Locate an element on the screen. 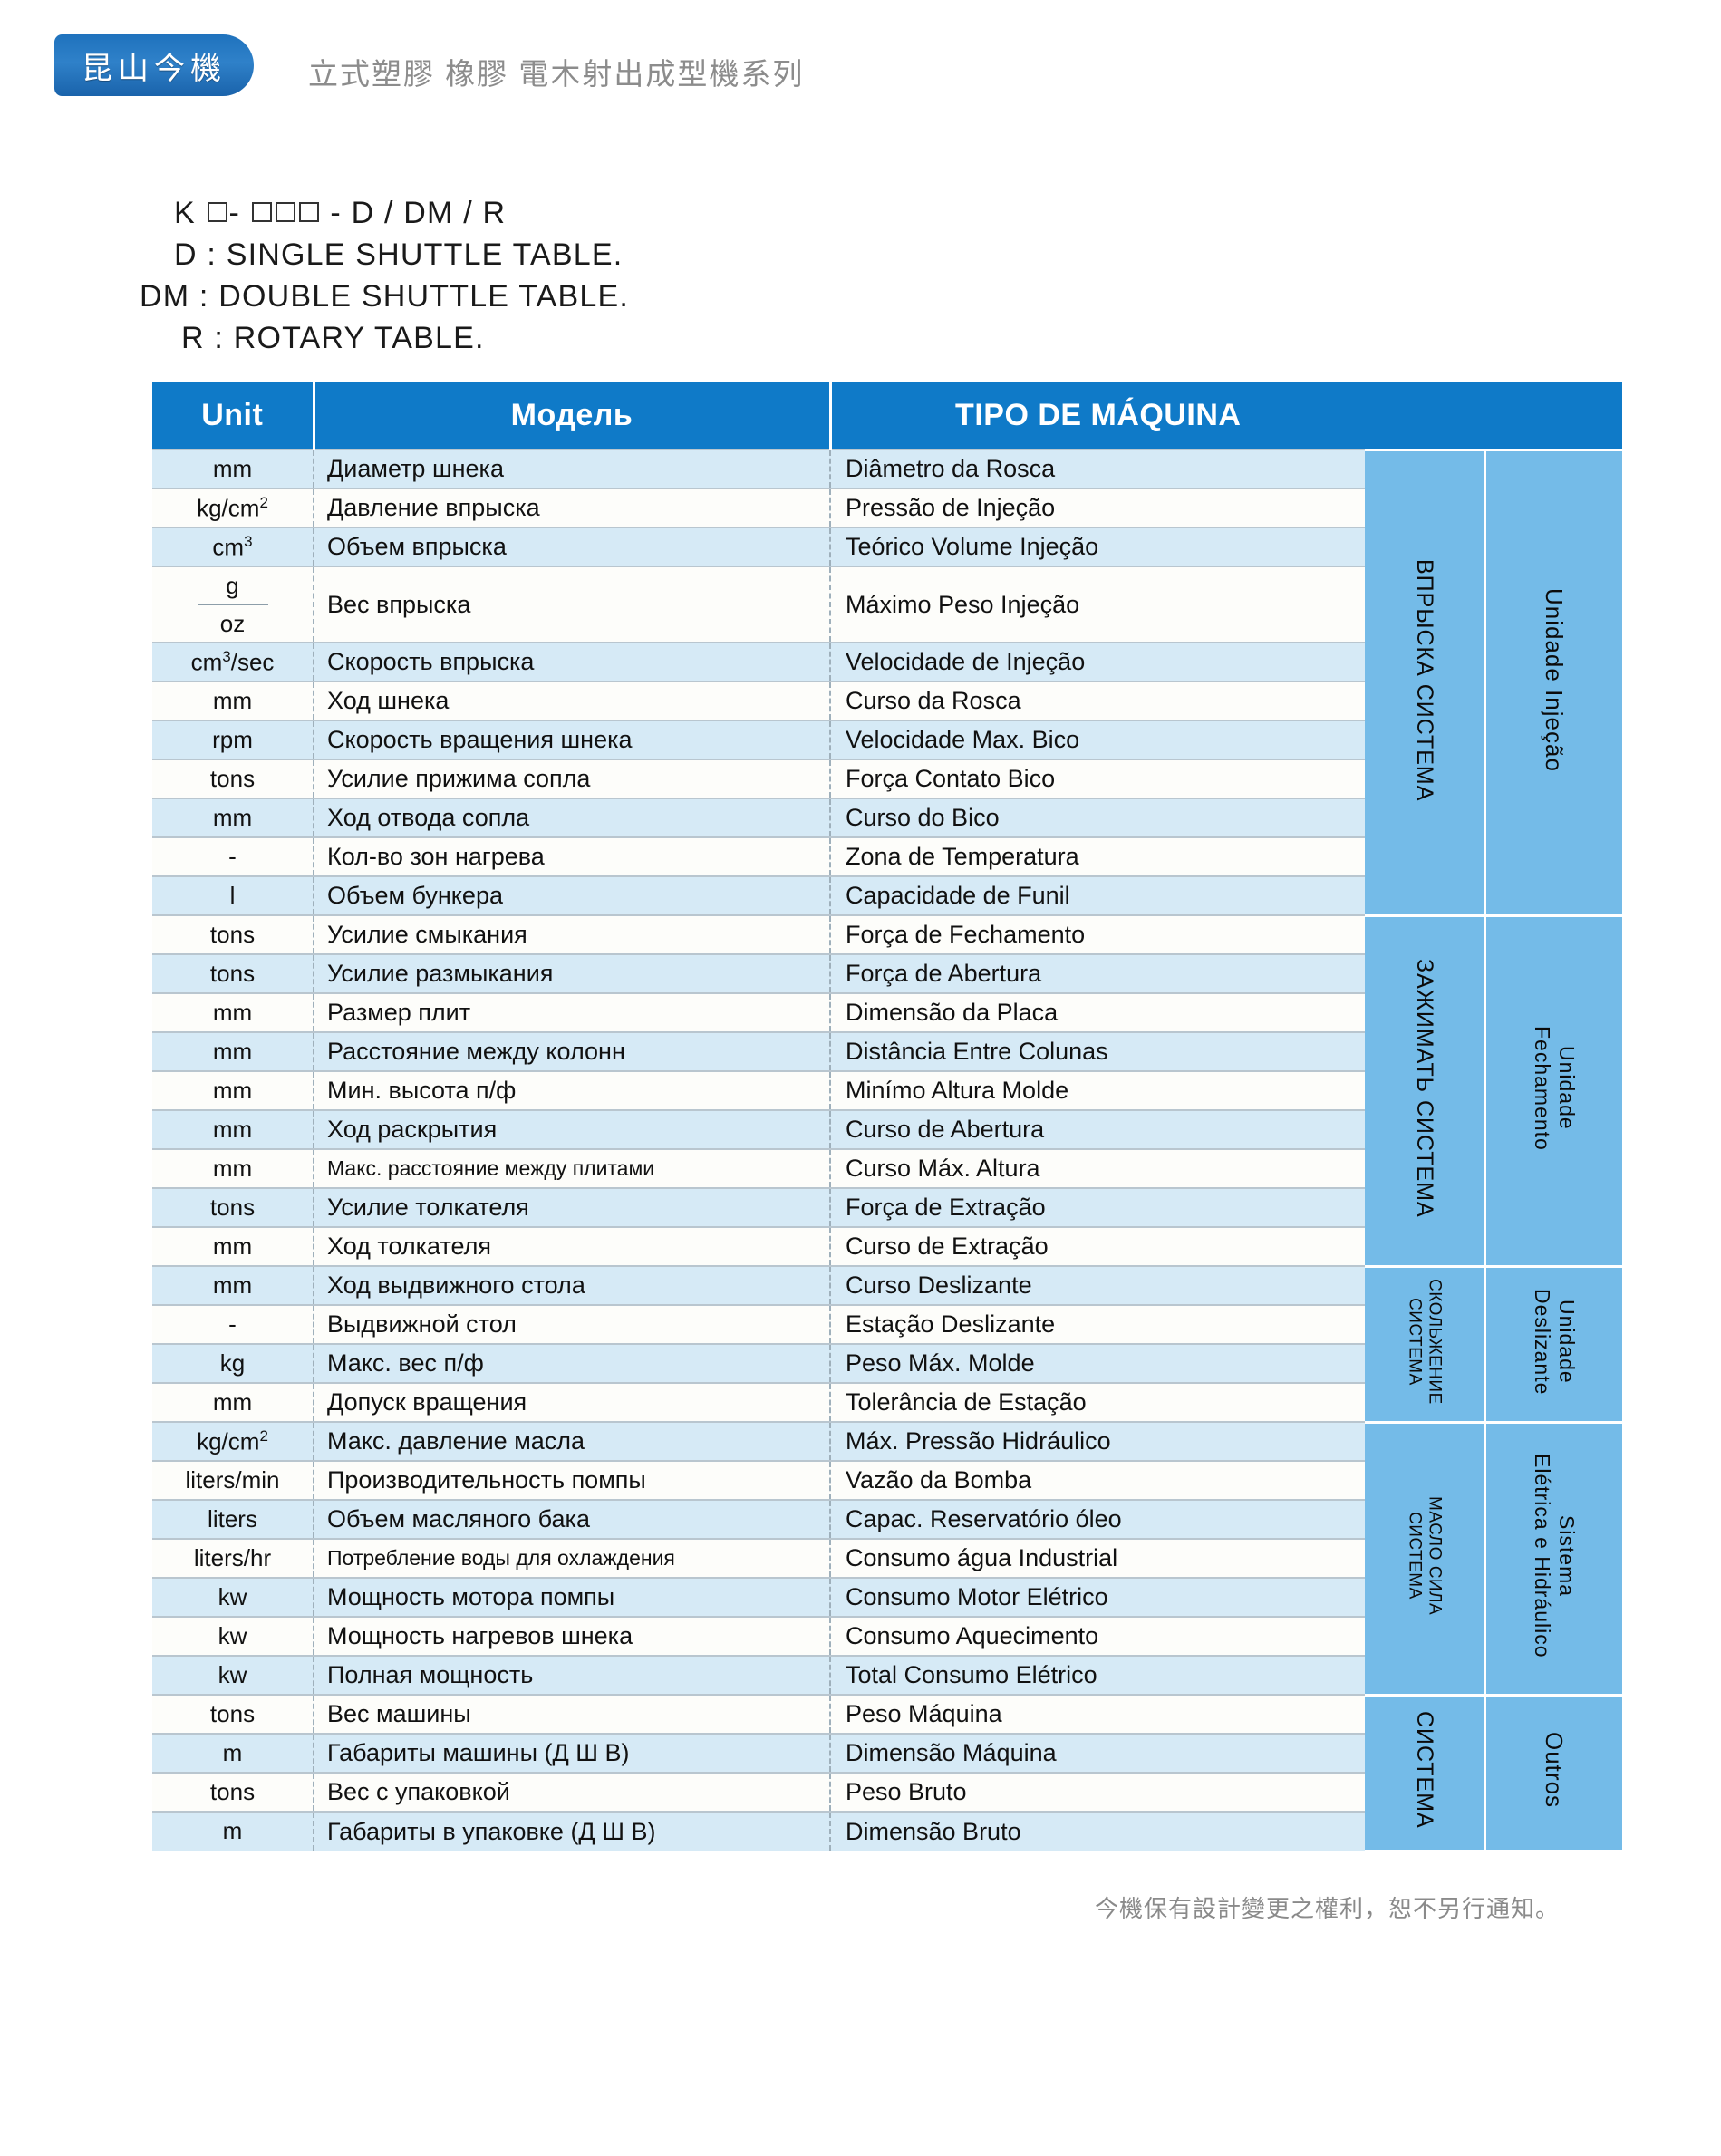 The width and height of the screenshot is (1721, 2156). page-footer-notice: 今機保有設計變更之權利，恕不另行通知。 is located at coordinates (1327, 1908).